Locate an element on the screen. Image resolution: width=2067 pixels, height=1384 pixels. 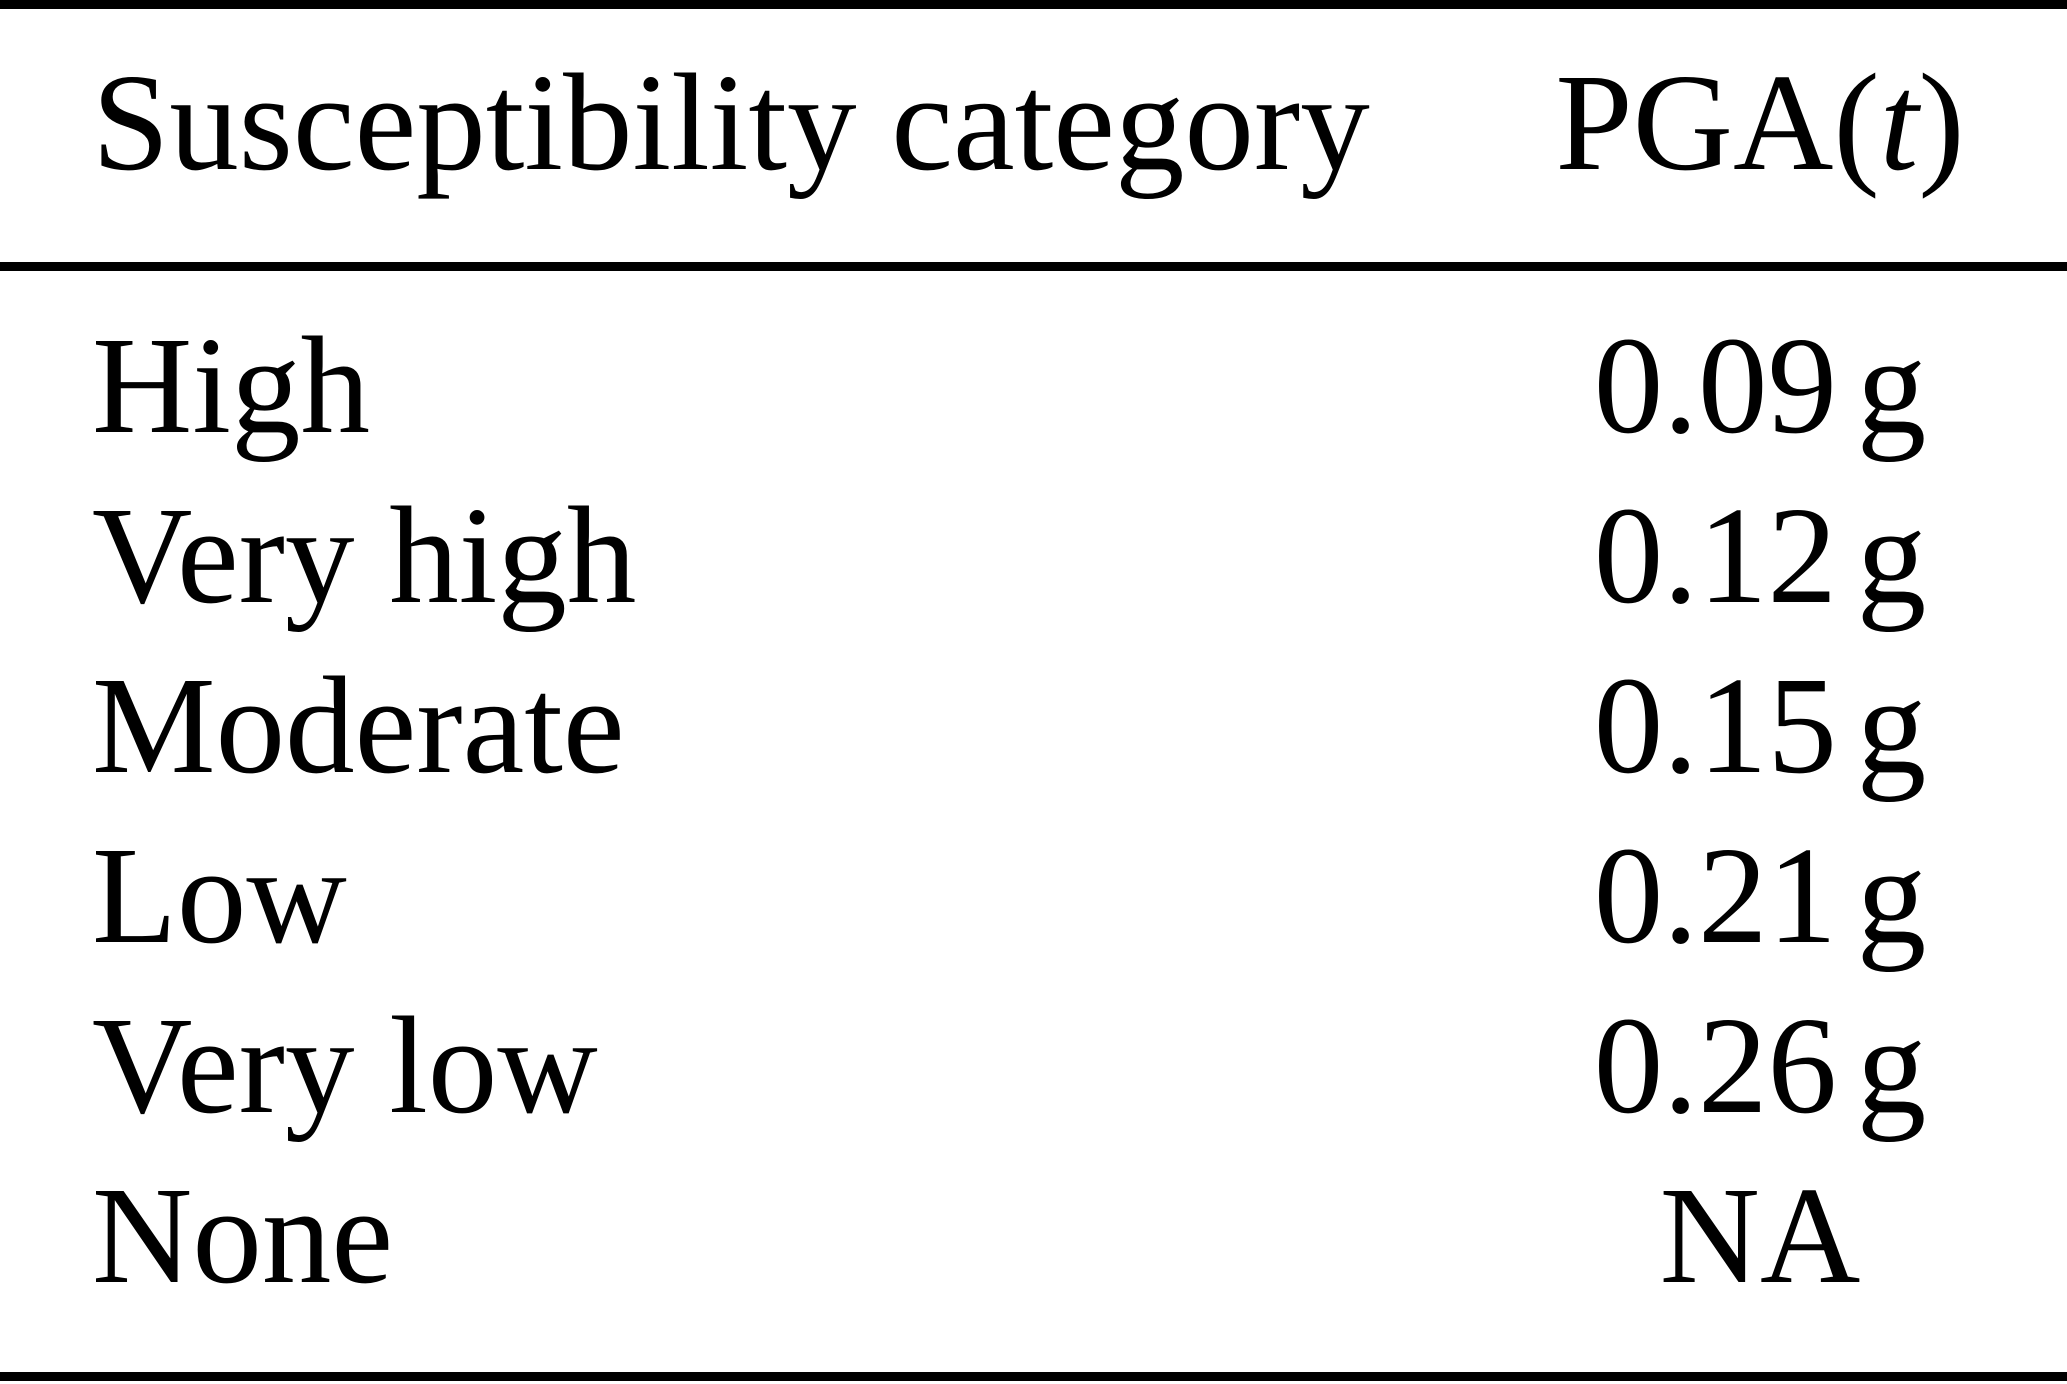
table-top-rule is located at coordinates (1033, 4).